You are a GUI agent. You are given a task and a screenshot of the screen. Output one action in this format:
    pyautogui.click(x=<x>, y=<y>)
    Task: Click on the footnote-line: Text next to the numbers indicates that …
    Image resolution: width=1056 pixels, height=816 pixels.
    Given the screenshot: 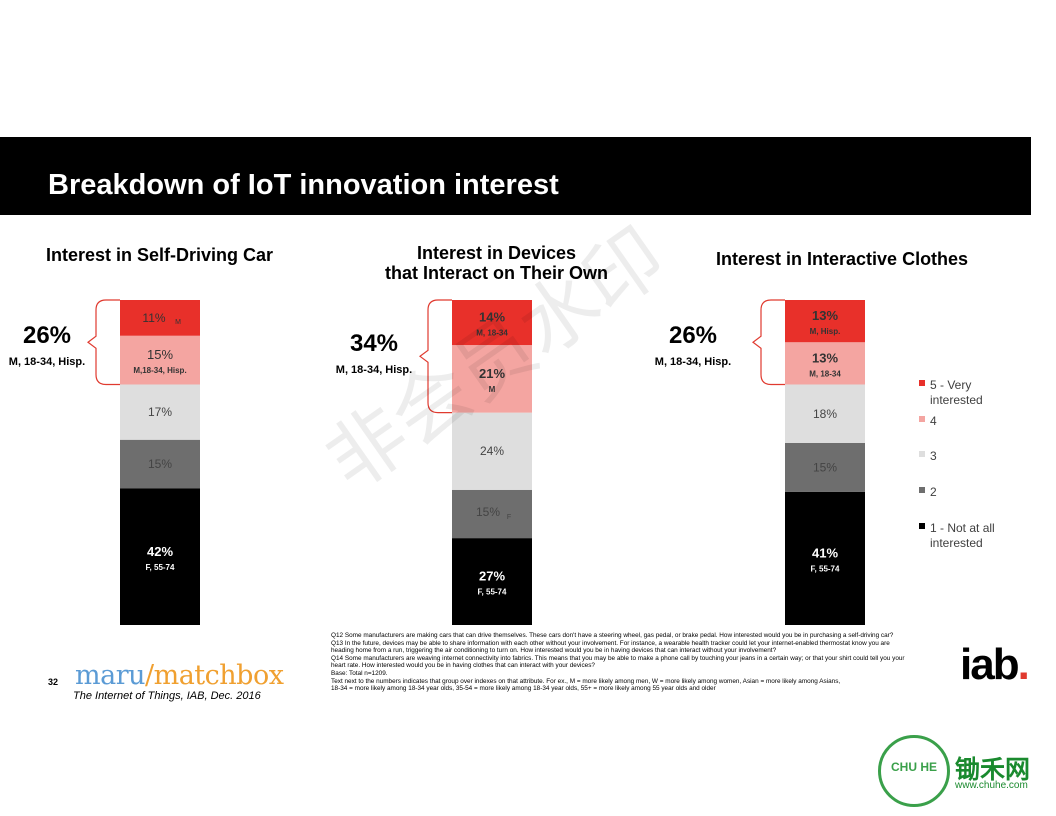 What is the action you would take?
    pyautogui.click(x=586, y=681)
    